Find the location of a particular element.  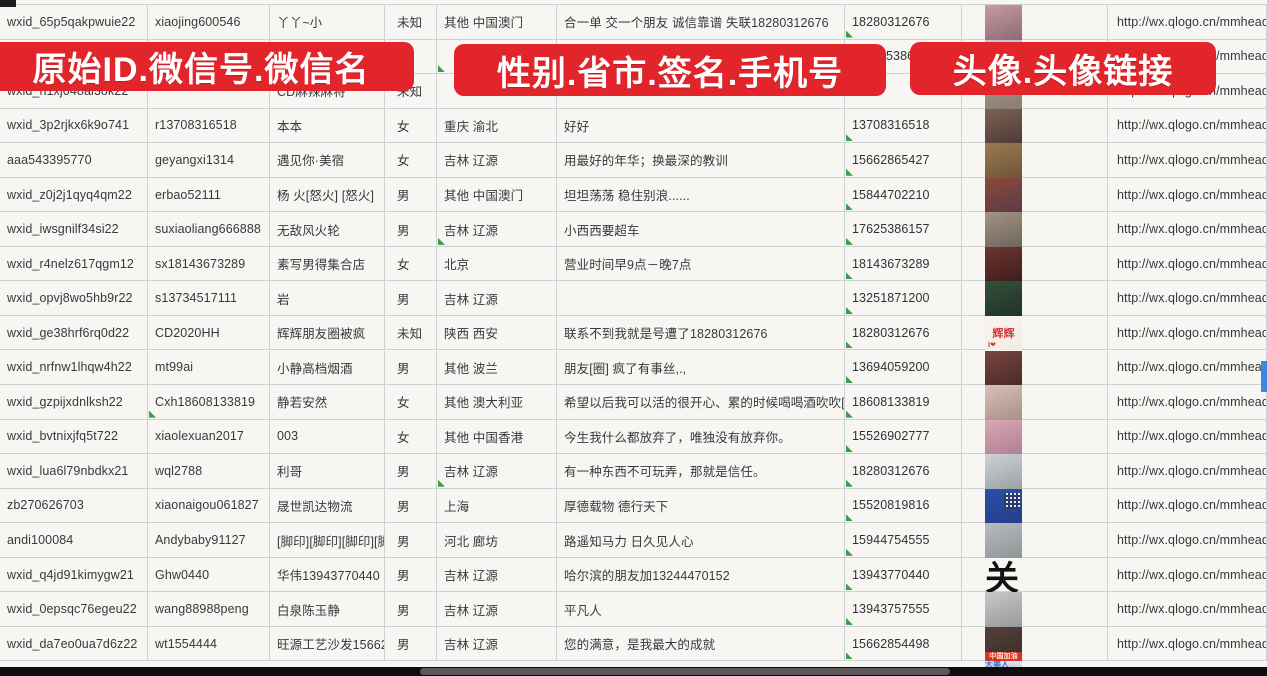

cell-wechat-name: 晟世凯达物流 is located at coordinates (327, 505).